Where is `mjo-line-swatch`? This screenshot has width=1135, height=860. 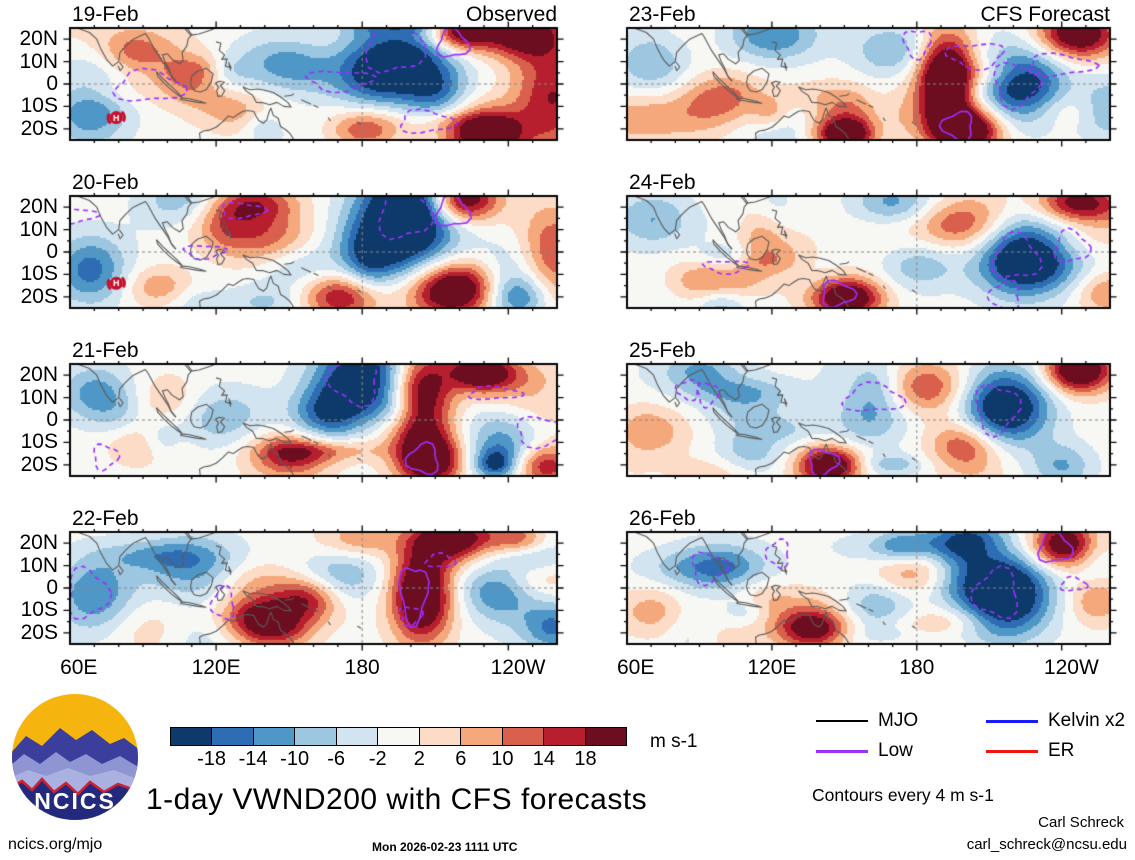 mjo-line-swatch is located at coordinates (842, 721).